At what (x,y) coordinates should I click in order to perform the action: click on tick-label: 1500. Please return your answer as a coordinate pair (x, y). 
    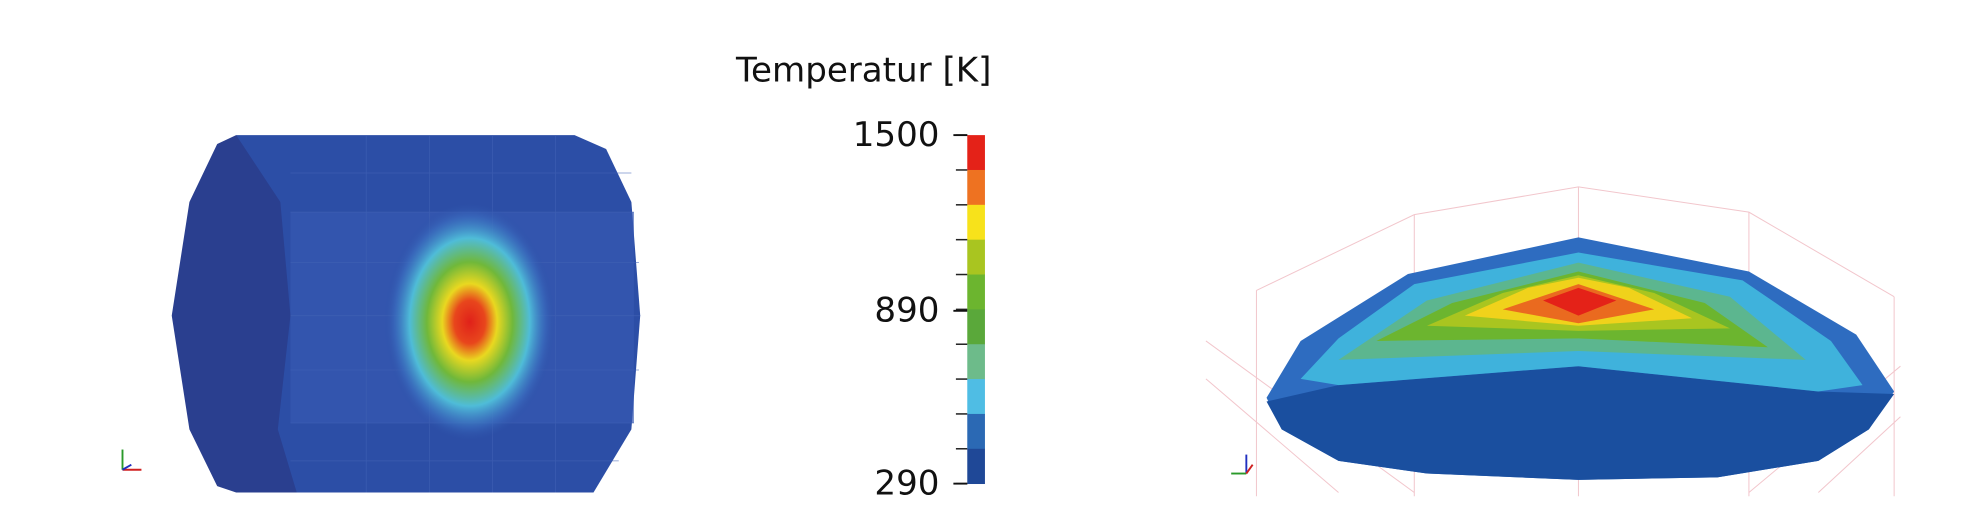
    Looking at the image, I should click on (896, 135).